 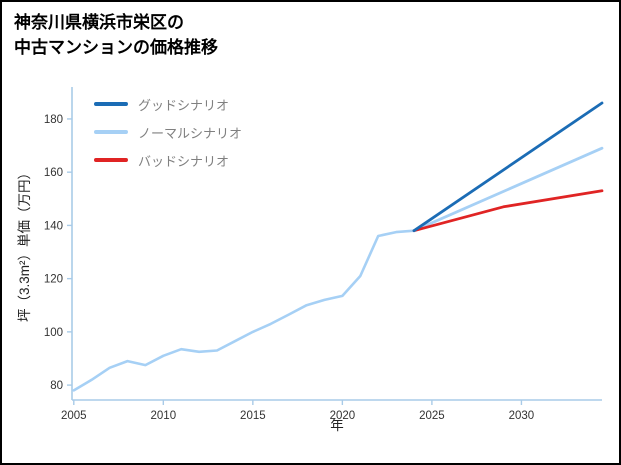 I want to click on legend-label-good-scenario: グッドシナリオ, so click(x=184, y=105).